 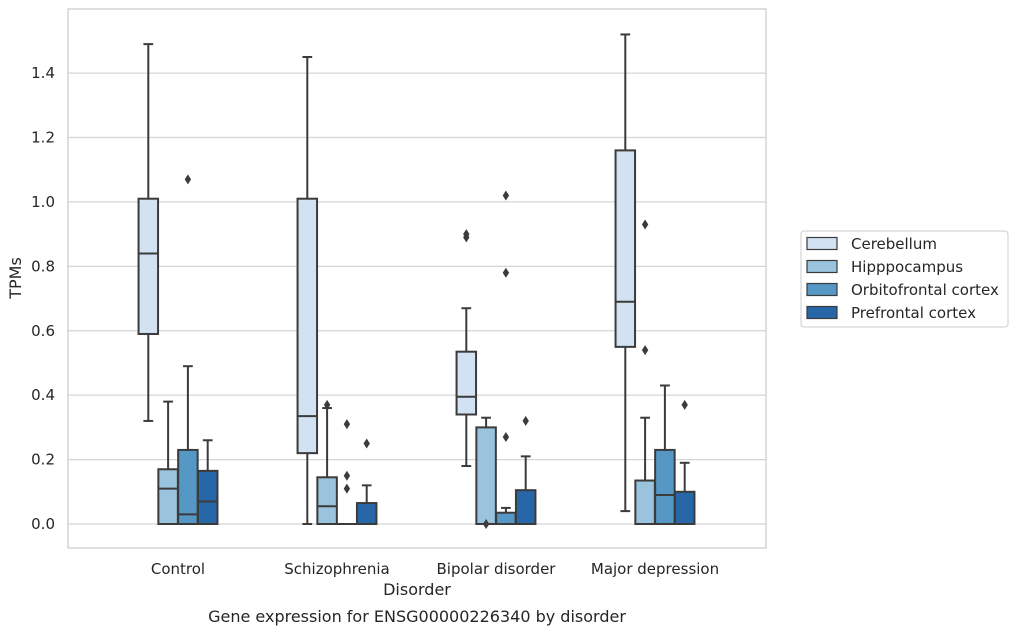 What do you see at coordinates (43, 331) in the screenshot?
I see `y-tick-label: 0.6` at bounding box center [43, 331].